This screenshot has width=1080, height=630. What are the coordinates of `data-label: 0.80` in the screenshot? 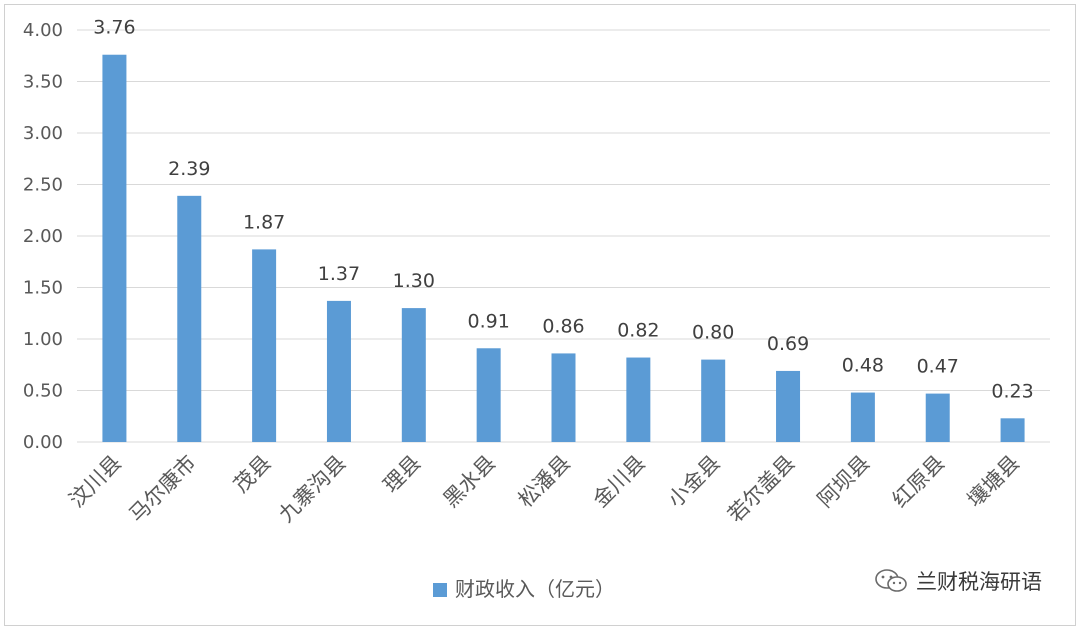 It's located at (713, 333).